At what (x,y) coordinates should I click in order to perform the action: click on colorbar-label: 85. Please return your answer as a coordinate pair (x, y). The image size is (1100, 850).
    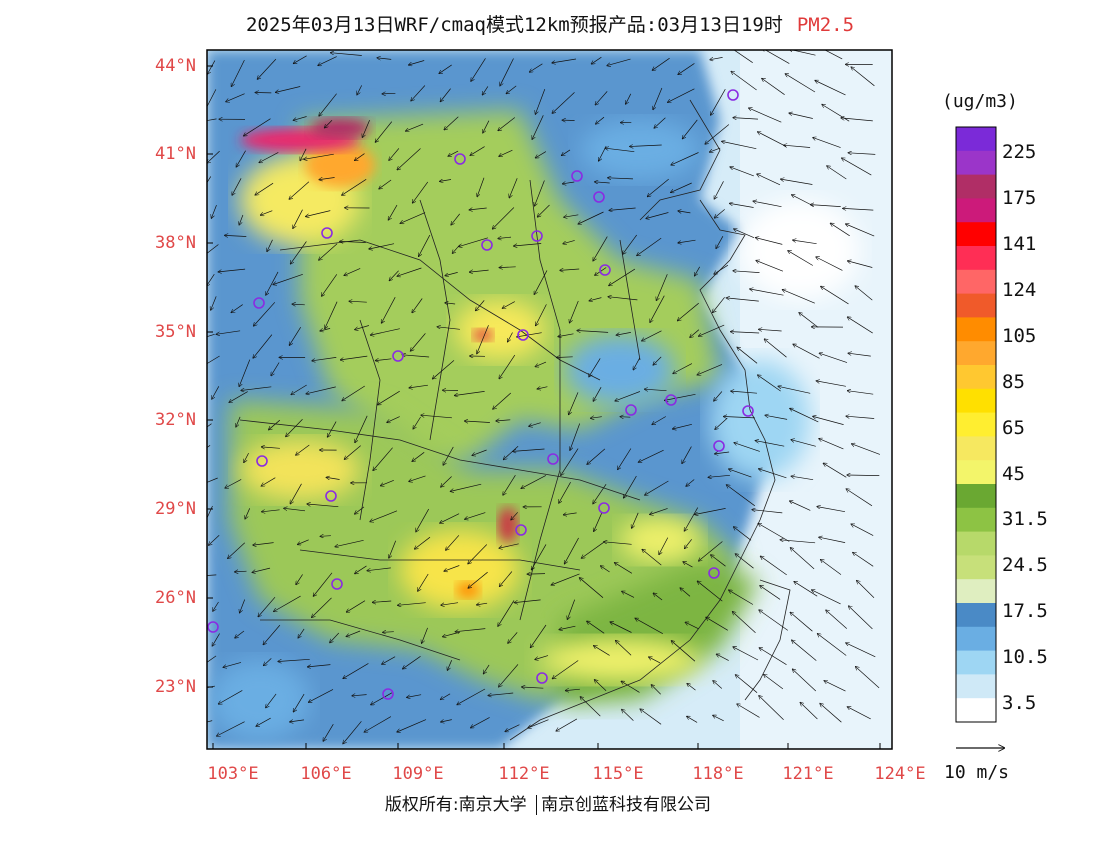
    Looking at the image, I should click on (1013, 382).